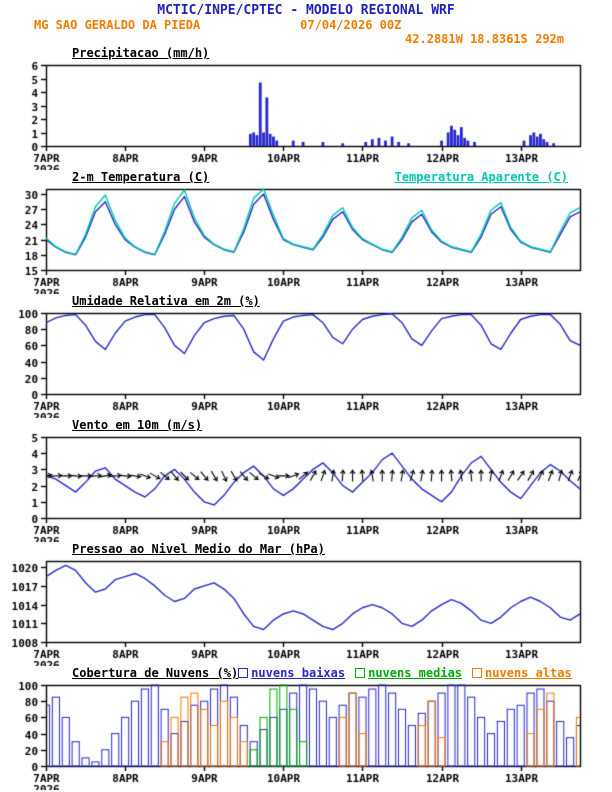 The height and width of the screenshot is (792, 612). I want to click on pressure-title-row: Pressao ao Nivel Medio do Mar (hPa), so click(306, 549).